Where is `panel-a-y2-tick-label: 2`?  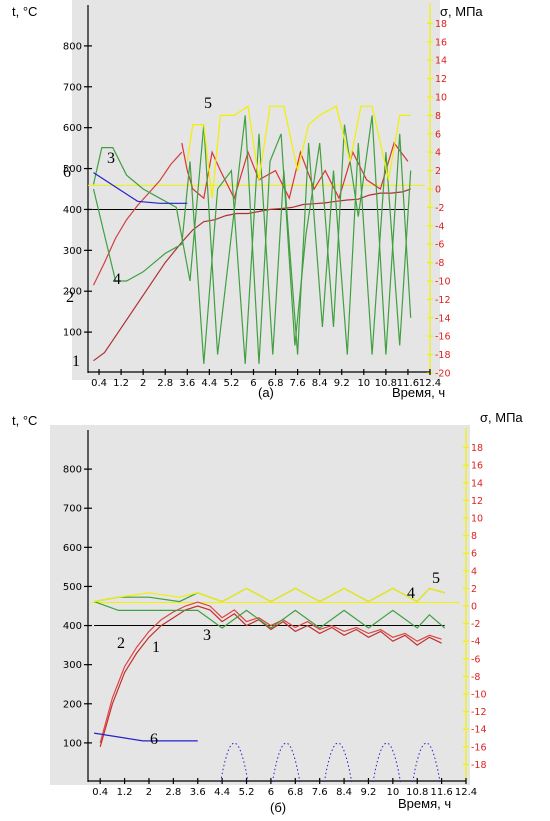
panel-a-y2-tick-label: 2 is located at coordinates (438, 171).